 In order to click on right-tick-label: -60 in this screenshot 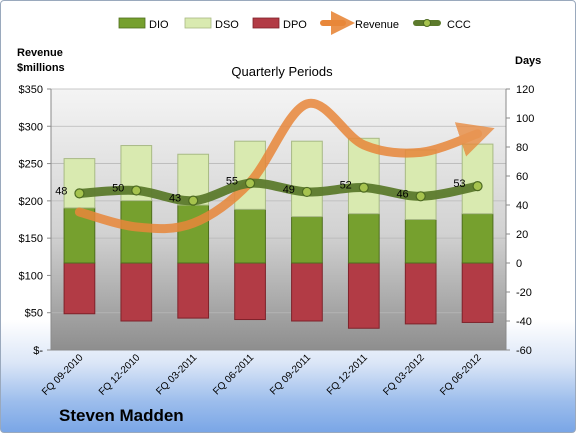, I will do `click(524, 351)`.